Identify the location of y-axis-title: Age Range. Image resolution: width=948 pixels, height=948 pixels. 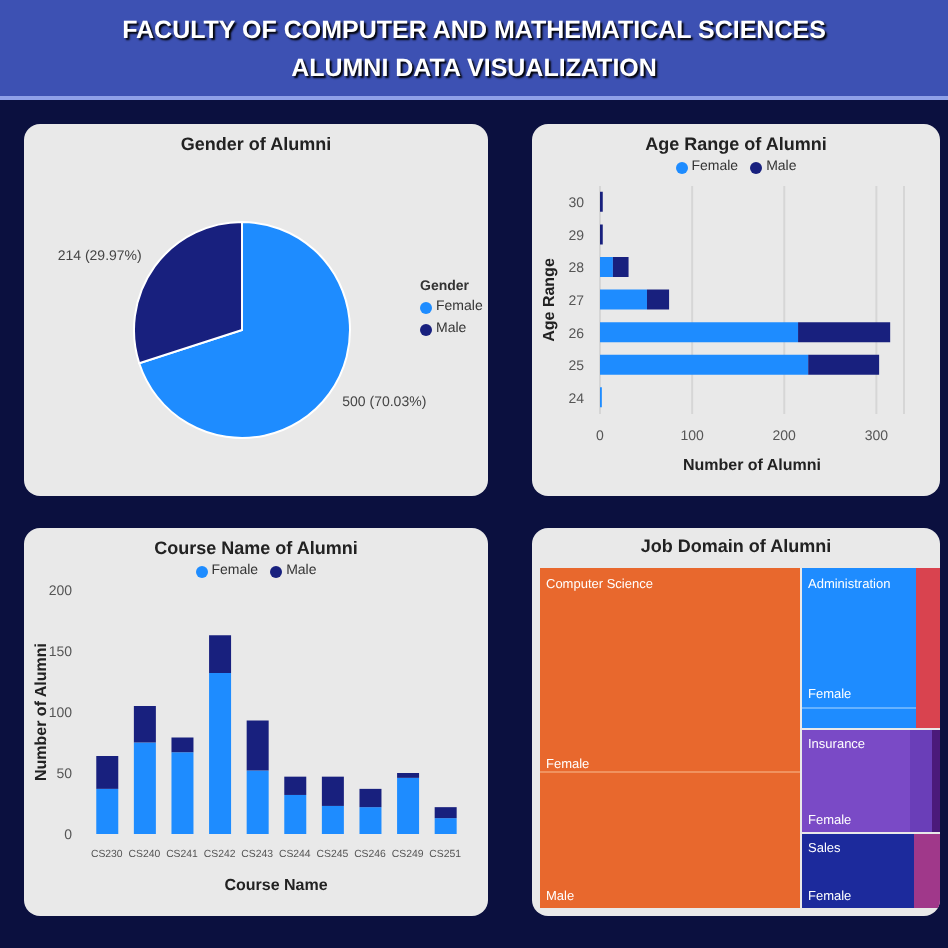
(548, 299).